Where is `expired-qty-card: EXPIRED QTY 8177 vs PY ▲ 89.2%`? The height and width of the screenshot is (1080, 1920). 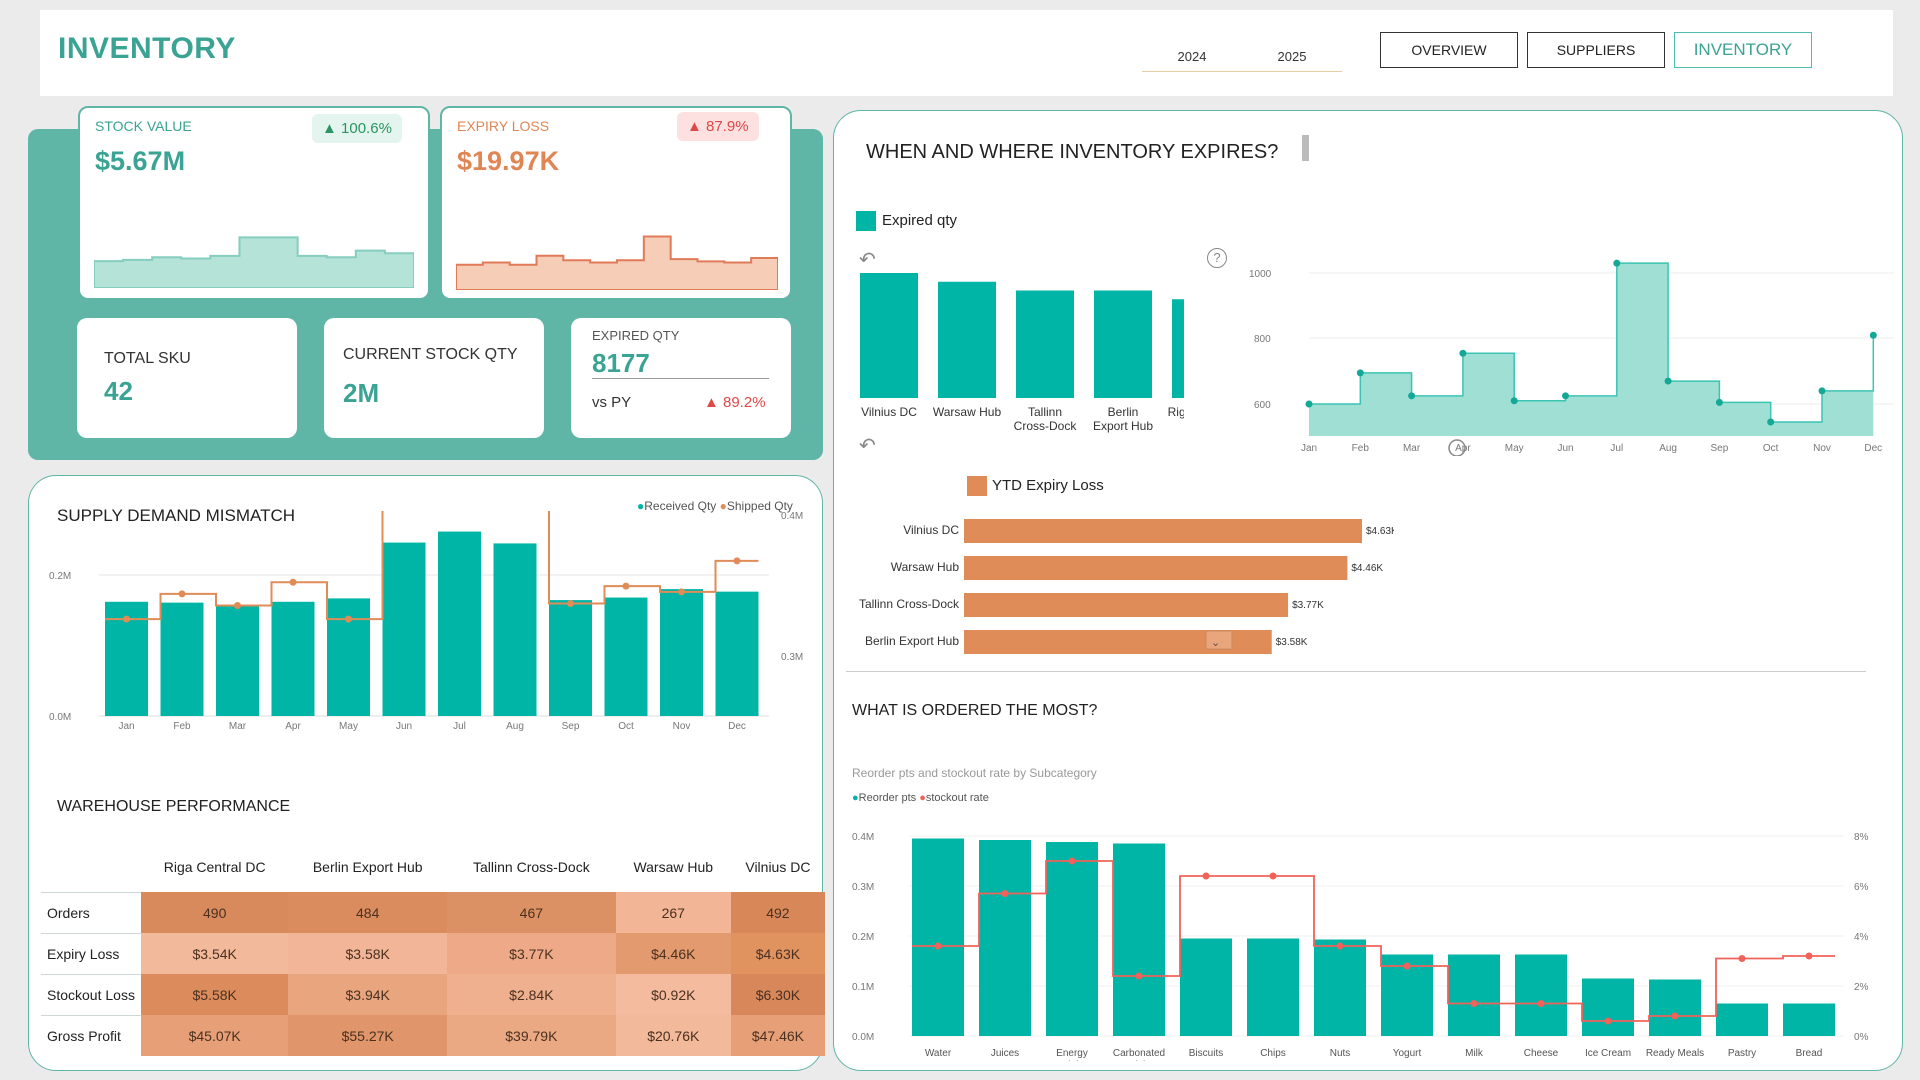 expired-qty-card: EXPIRED QTY 8177 vs PY ▲ 89.2% is located at coordinates (681, 378).